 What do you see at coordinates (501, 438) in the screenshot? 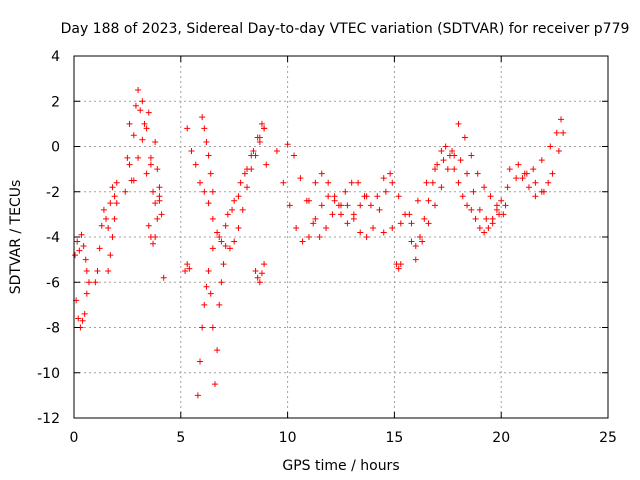
I see `x-tick-label: 20` at bounding box center [501, 438].